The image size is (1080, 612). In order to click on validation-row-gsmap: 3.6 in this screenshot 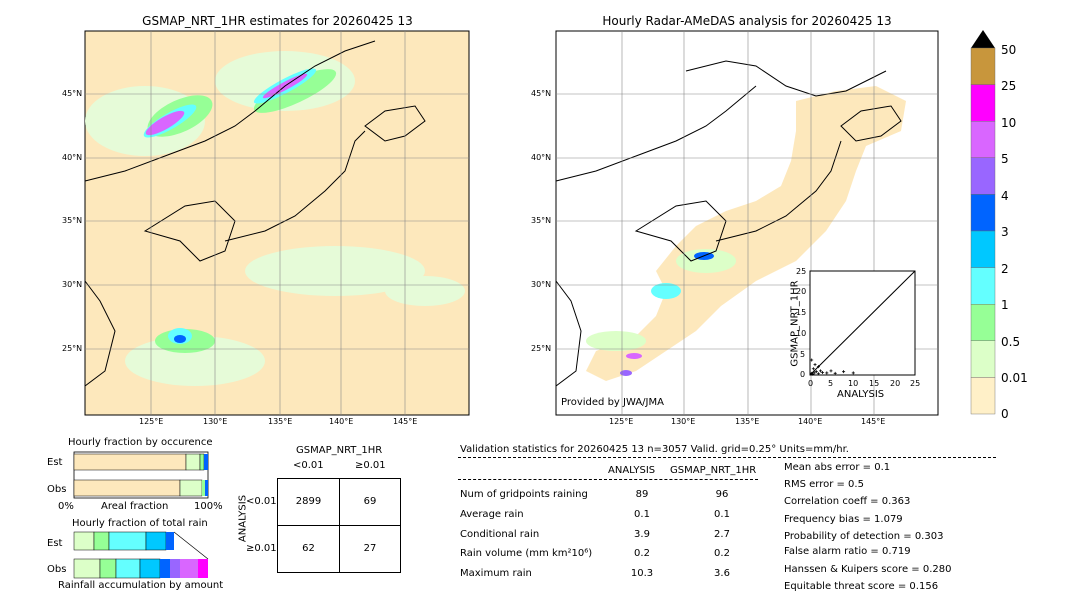, I will do `click(722, 573)`.